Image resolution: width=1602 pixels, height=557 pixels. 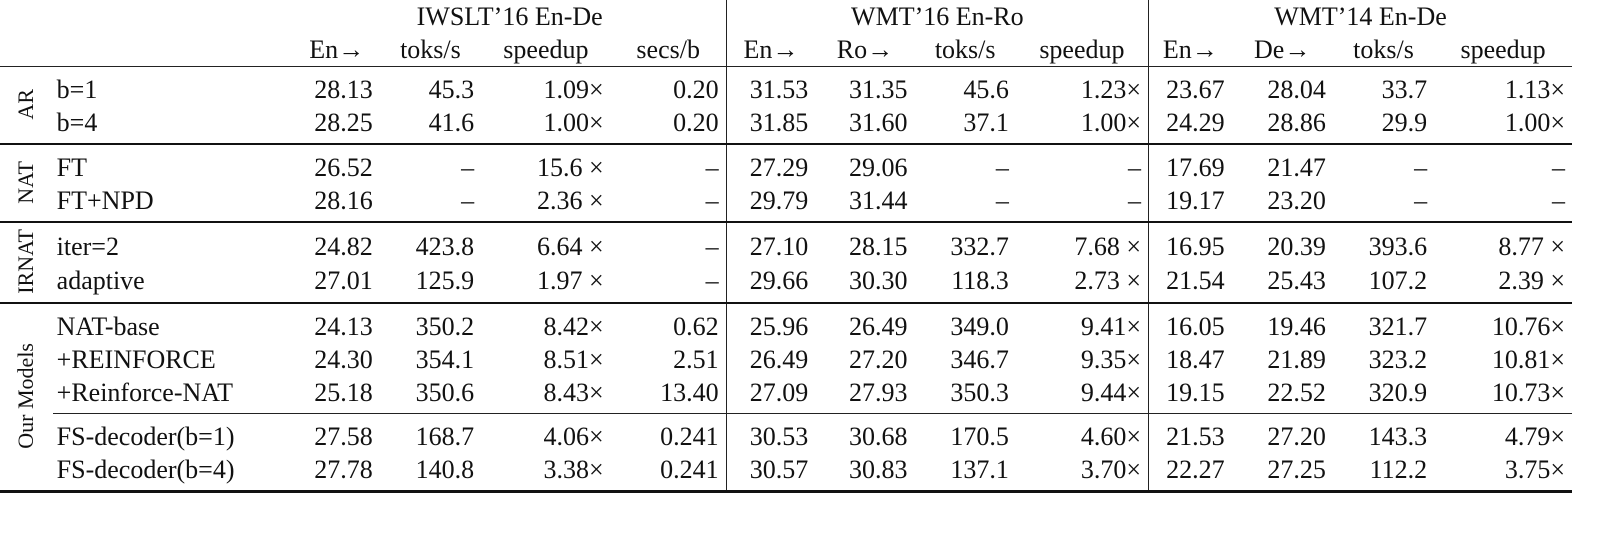 What do you see at coordinates (1190, 242) in the screenshot?
I see `cell: 16.95` at bounding box center [1190, 242].